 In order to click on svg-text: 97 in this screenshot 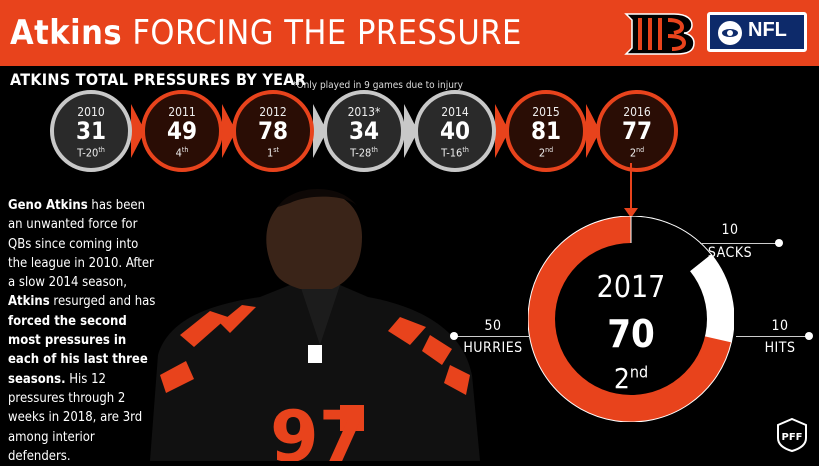, I will do `click(318, 428)`.